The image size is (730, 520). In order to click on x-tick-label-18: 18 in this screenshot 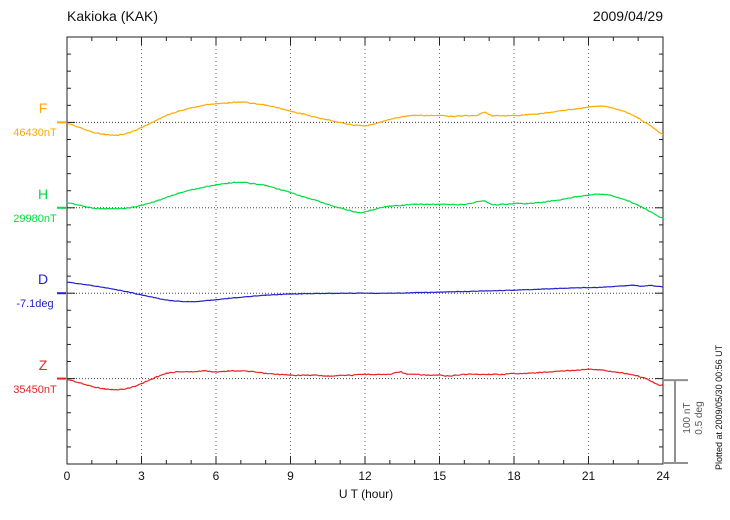, I will do `click(514, 476)`.